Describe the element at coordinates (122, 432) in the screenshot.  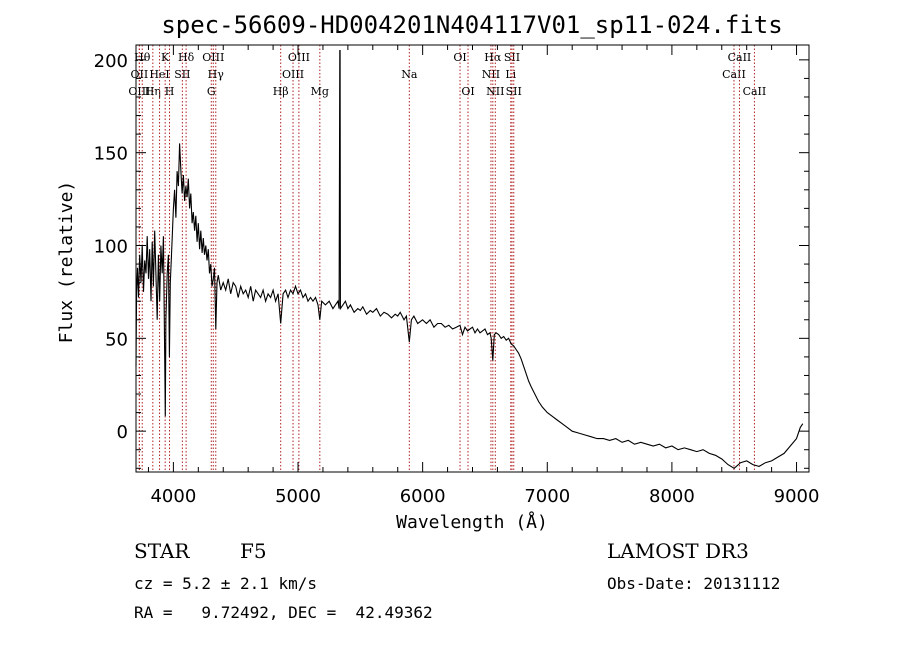
I see `y-tick-label: 0` at that location.